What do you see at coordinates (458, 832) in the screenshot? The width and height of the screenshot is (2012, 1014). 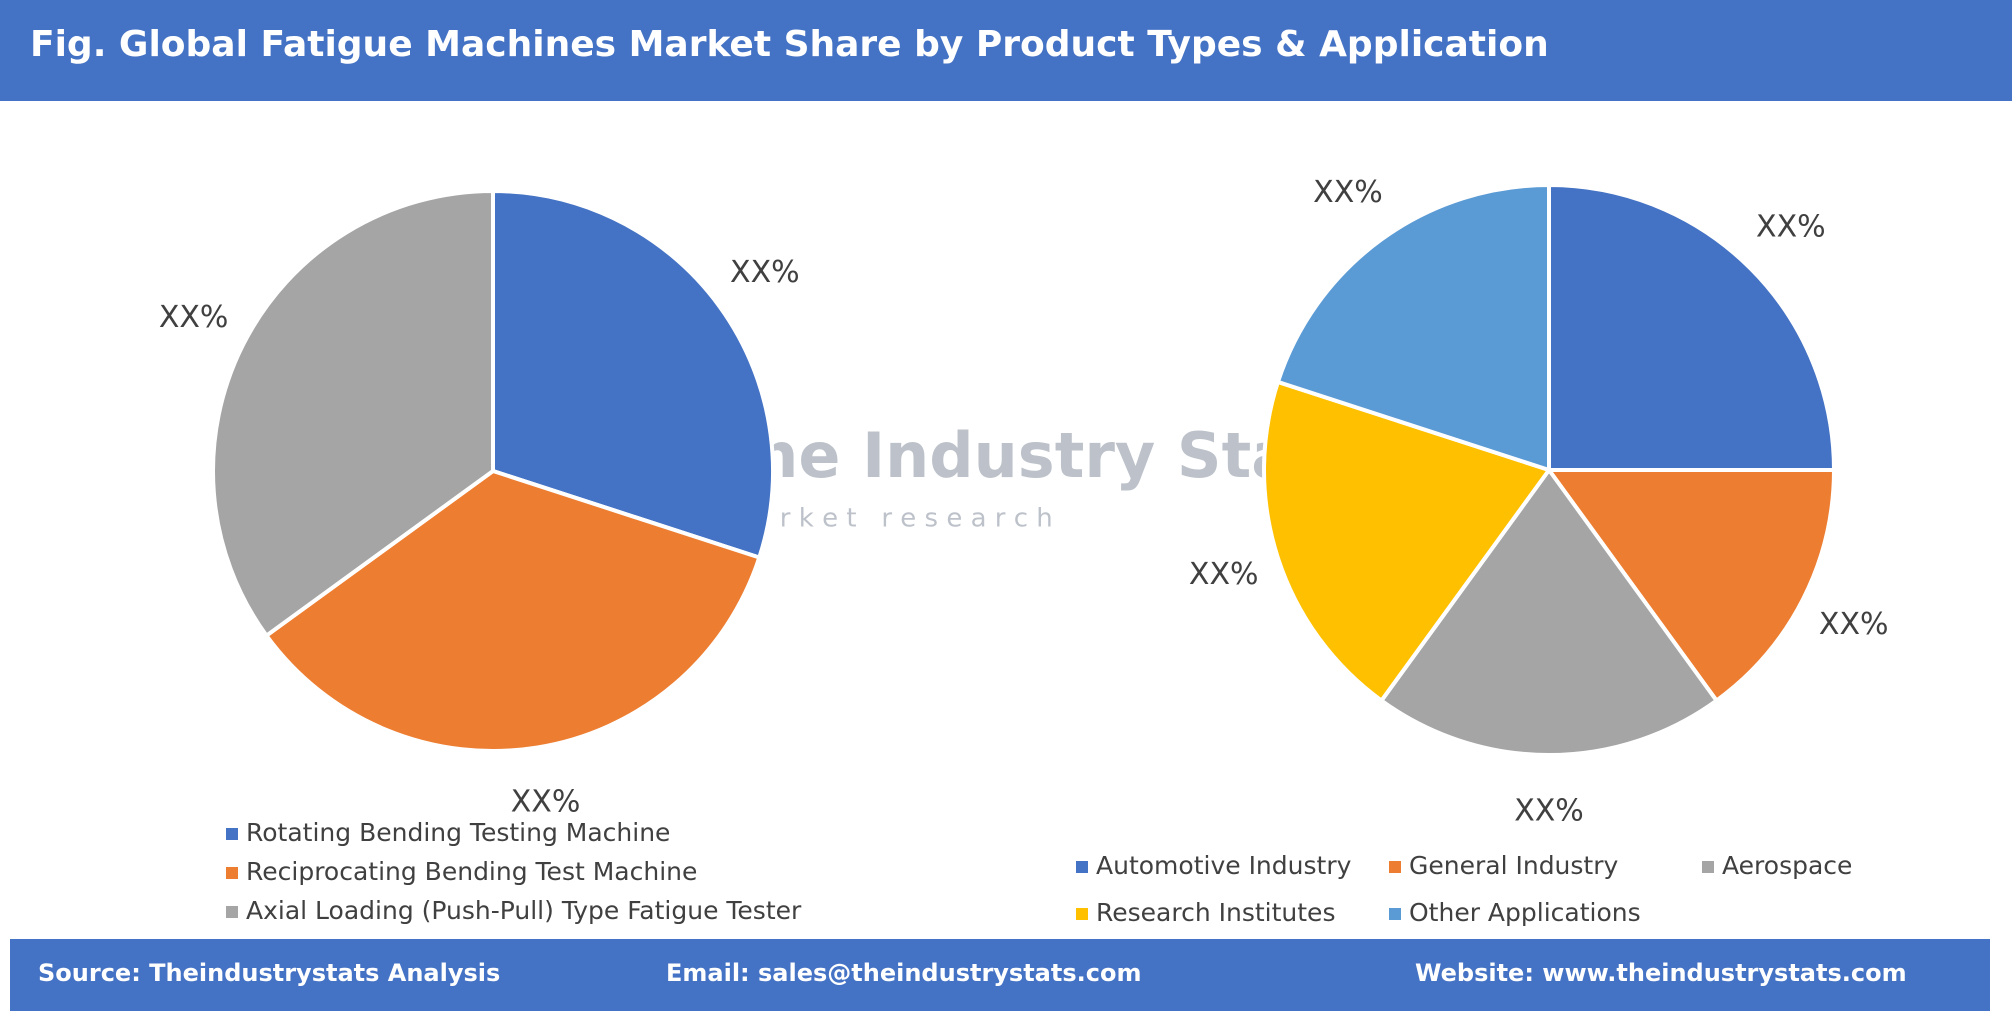 I see `legend-label: Rotating Bending Testing Machine` at bounding box center [458, 832].